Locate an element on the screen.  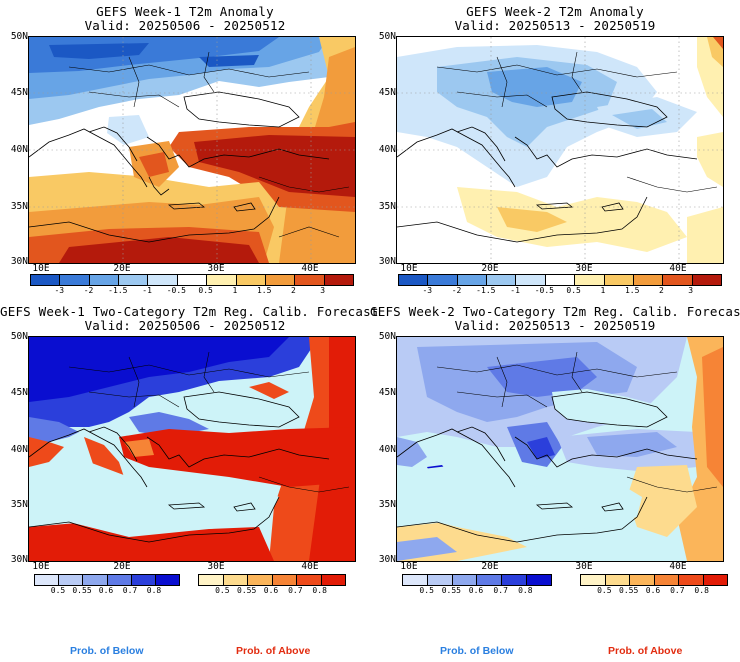
colorbar-tick-label: -0.5 is located at coordinates (544, 290).